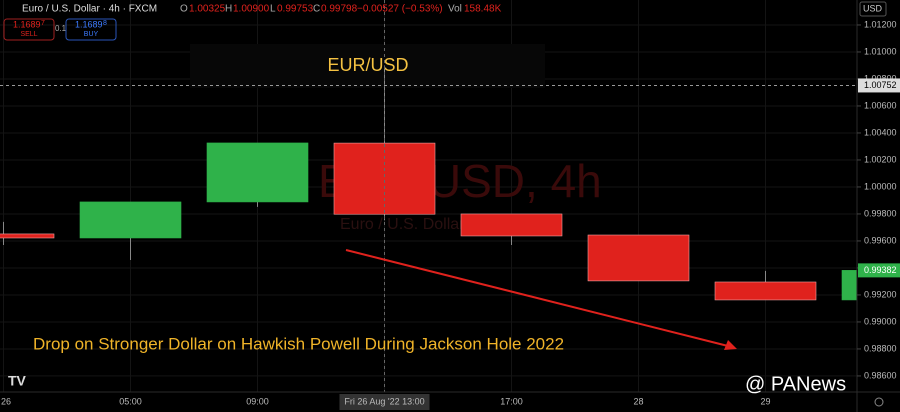 This screenshot has width=900, height=412. Describe the element at coordinates (879, 402) in the screenshot. I see `settings-icon` at that location.